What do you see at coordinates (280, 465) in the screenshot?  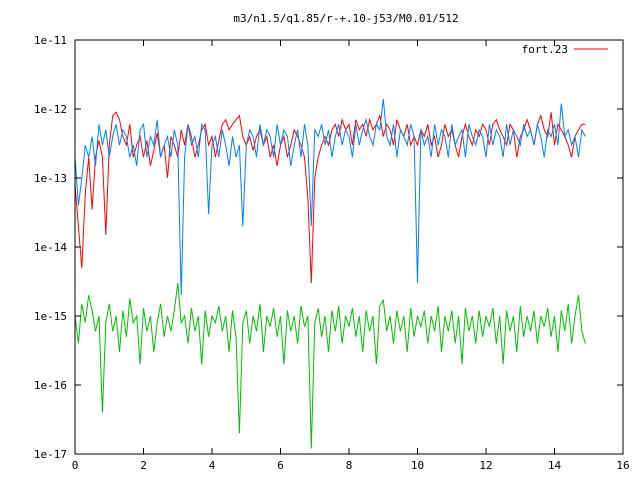 I see `x-tick-label: 6` at bounding box center [280, 465].